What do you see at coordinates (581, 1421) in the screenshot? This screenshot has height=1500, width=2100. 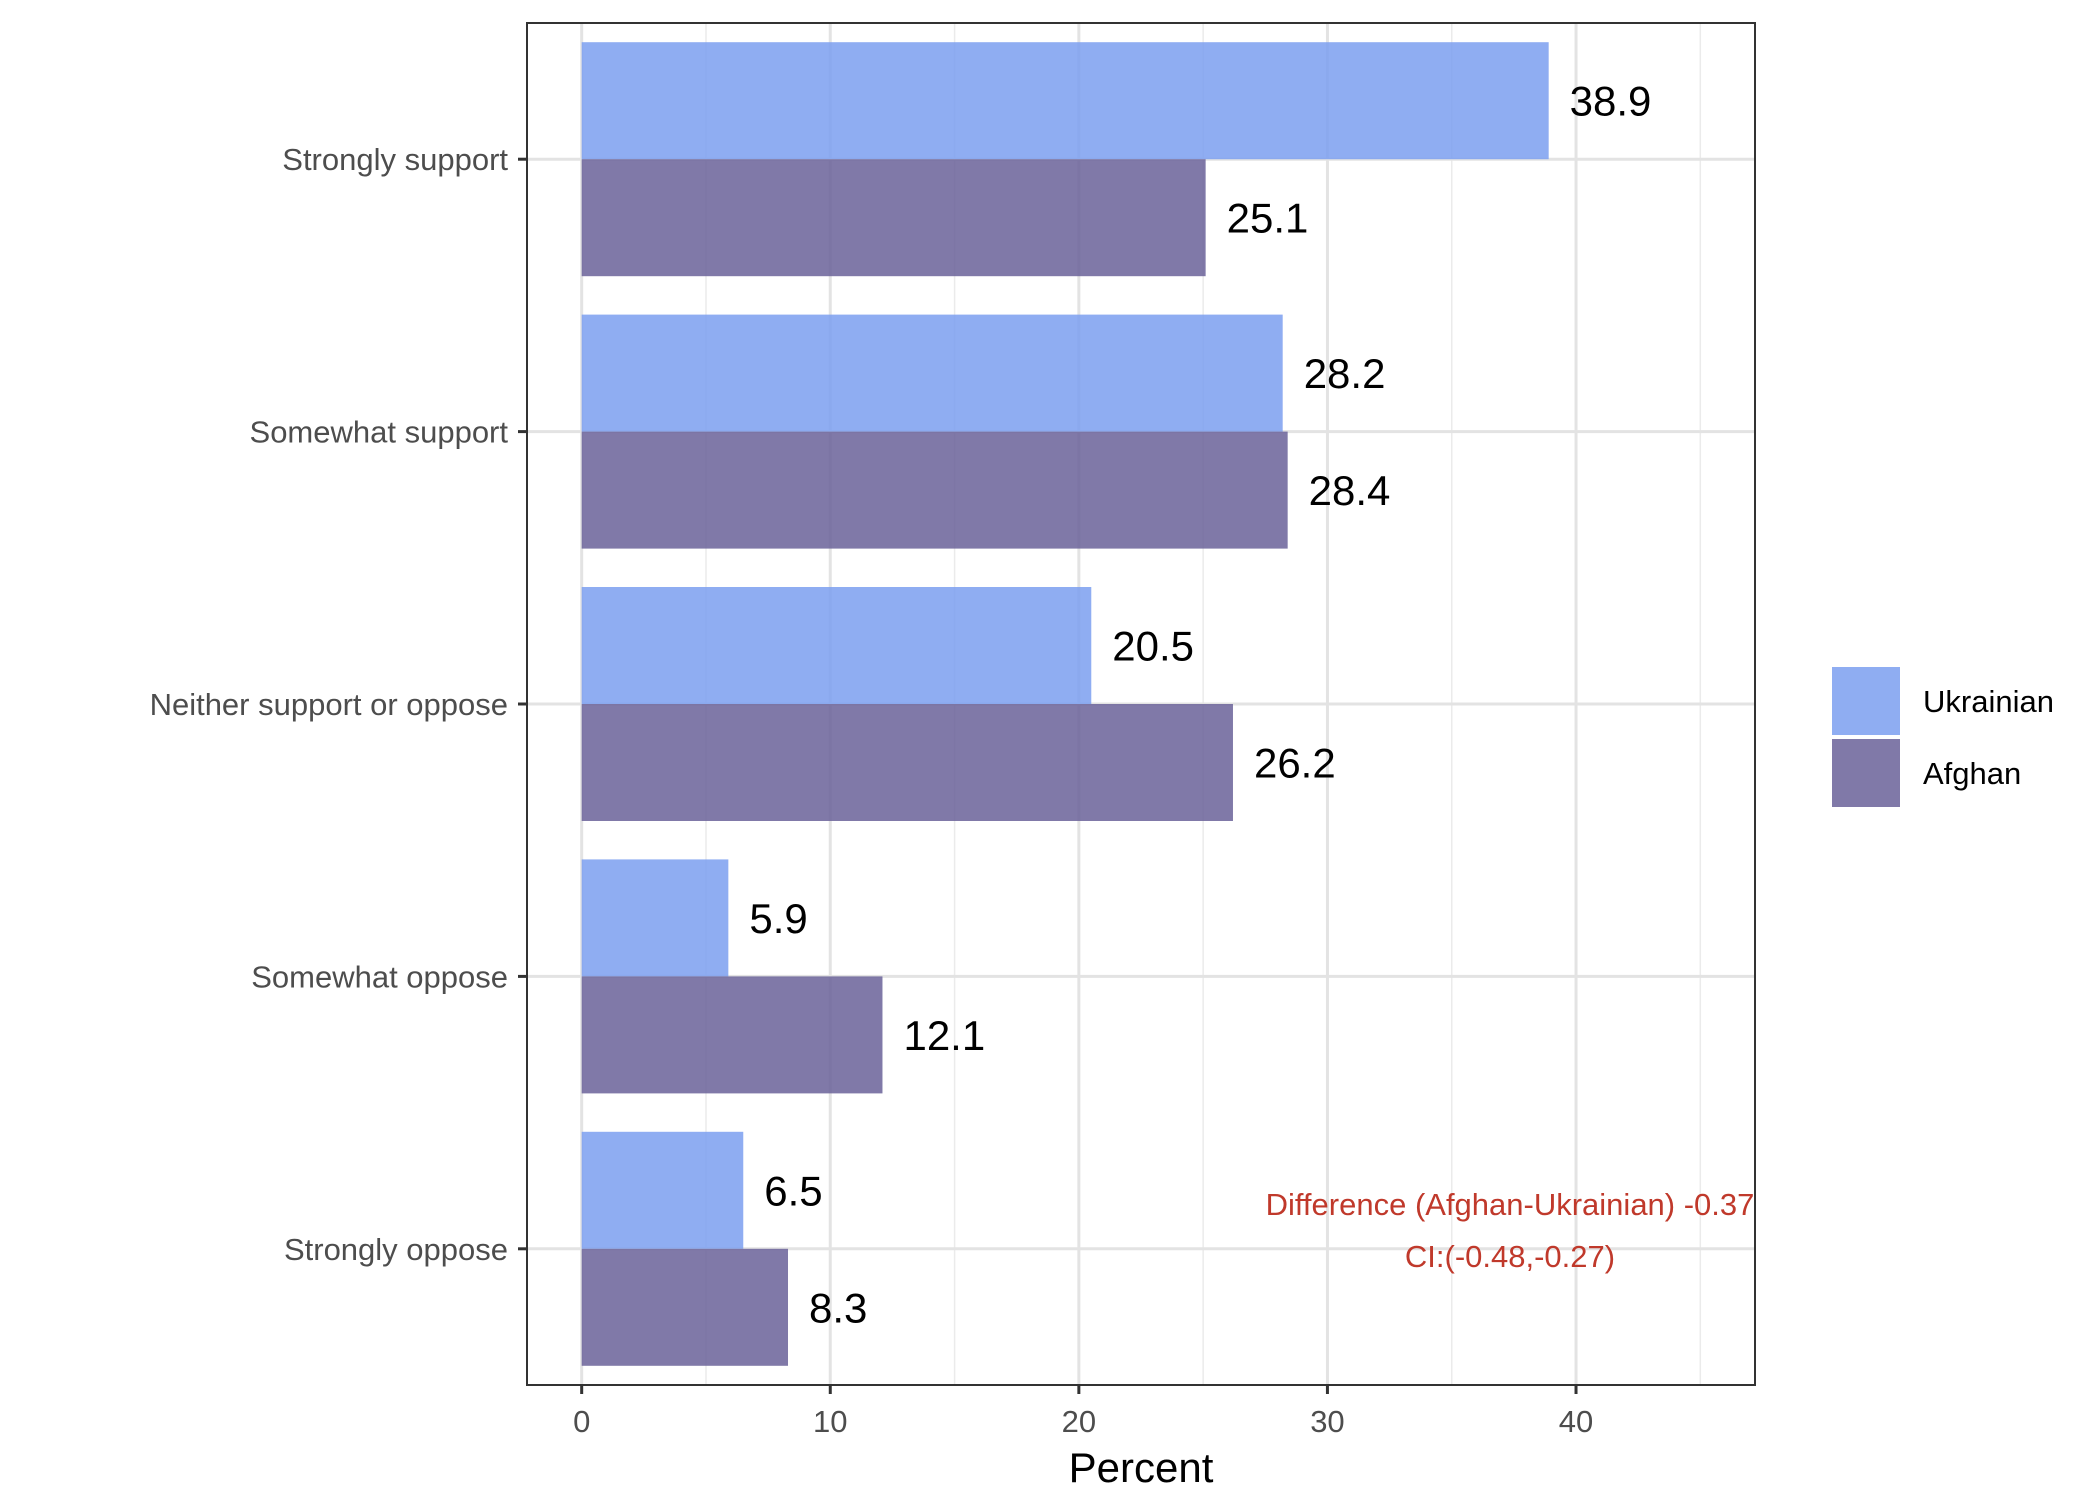 I see `x-tick-label: 0` at bounding box center [581, 1421].